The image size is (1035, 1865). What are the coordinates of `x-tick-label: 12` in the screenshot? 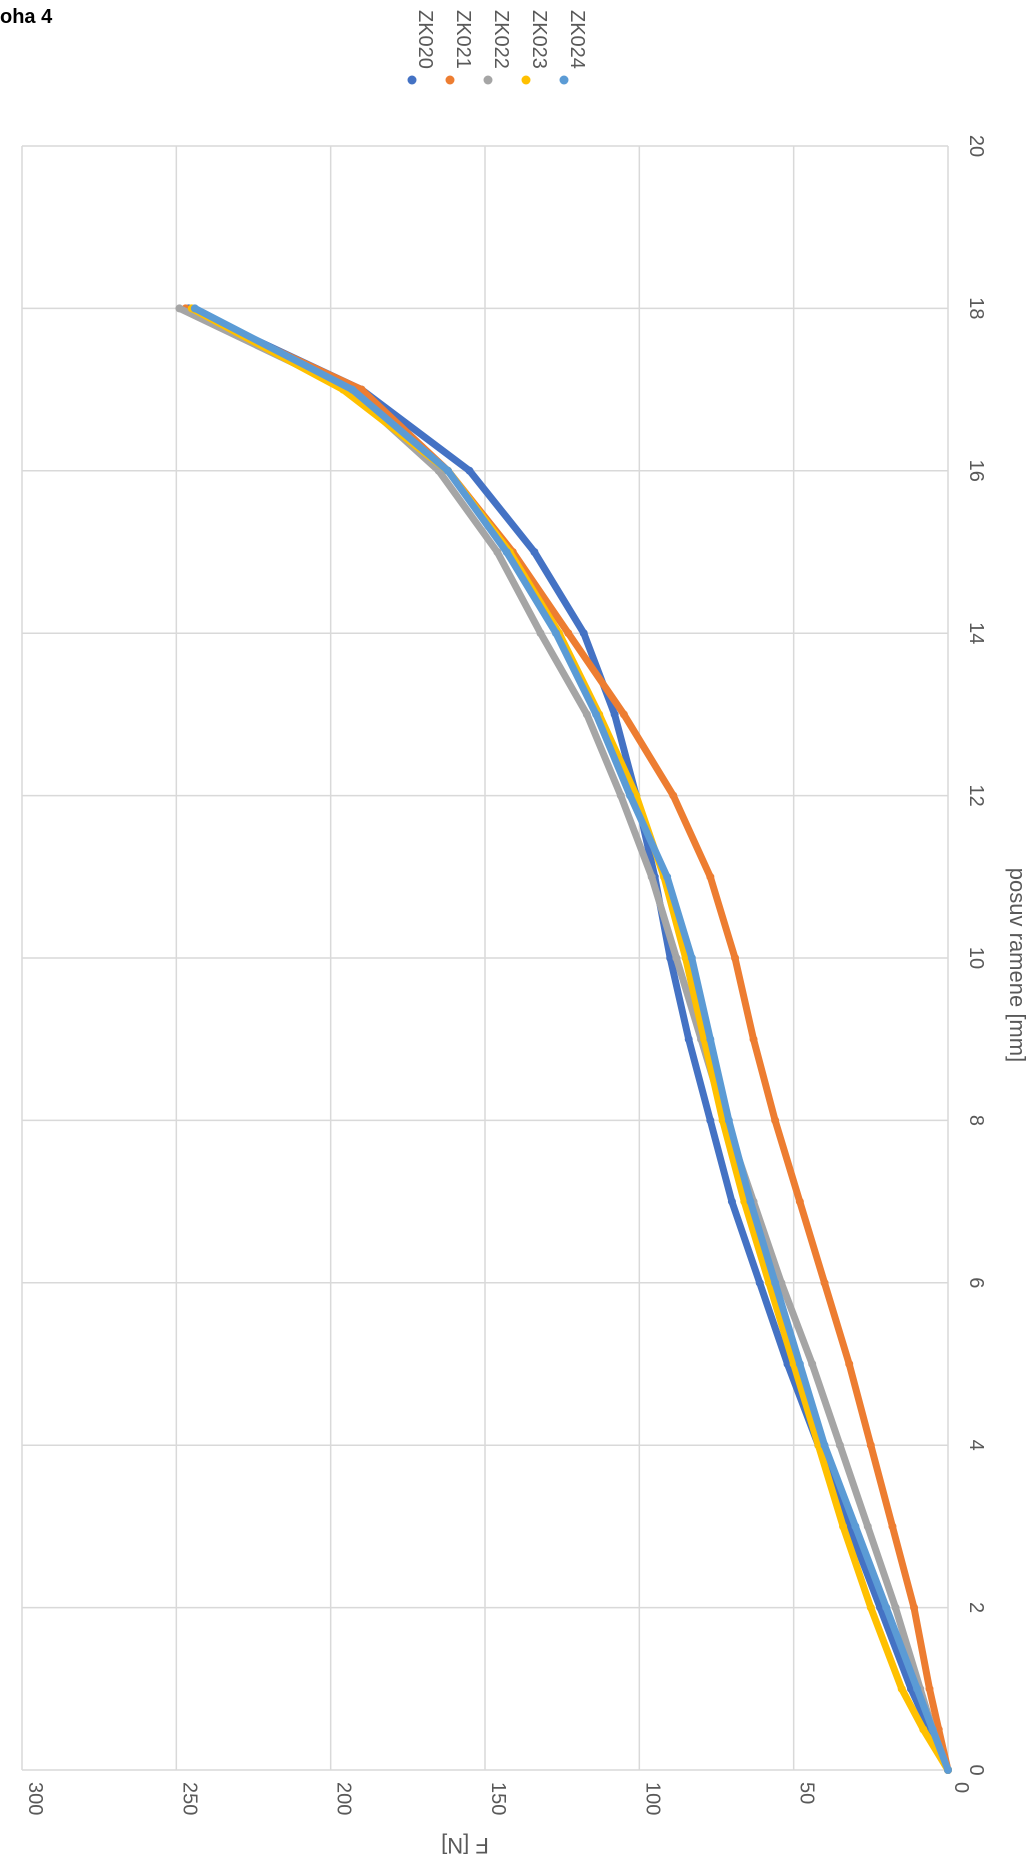 It's located at (976, 795).